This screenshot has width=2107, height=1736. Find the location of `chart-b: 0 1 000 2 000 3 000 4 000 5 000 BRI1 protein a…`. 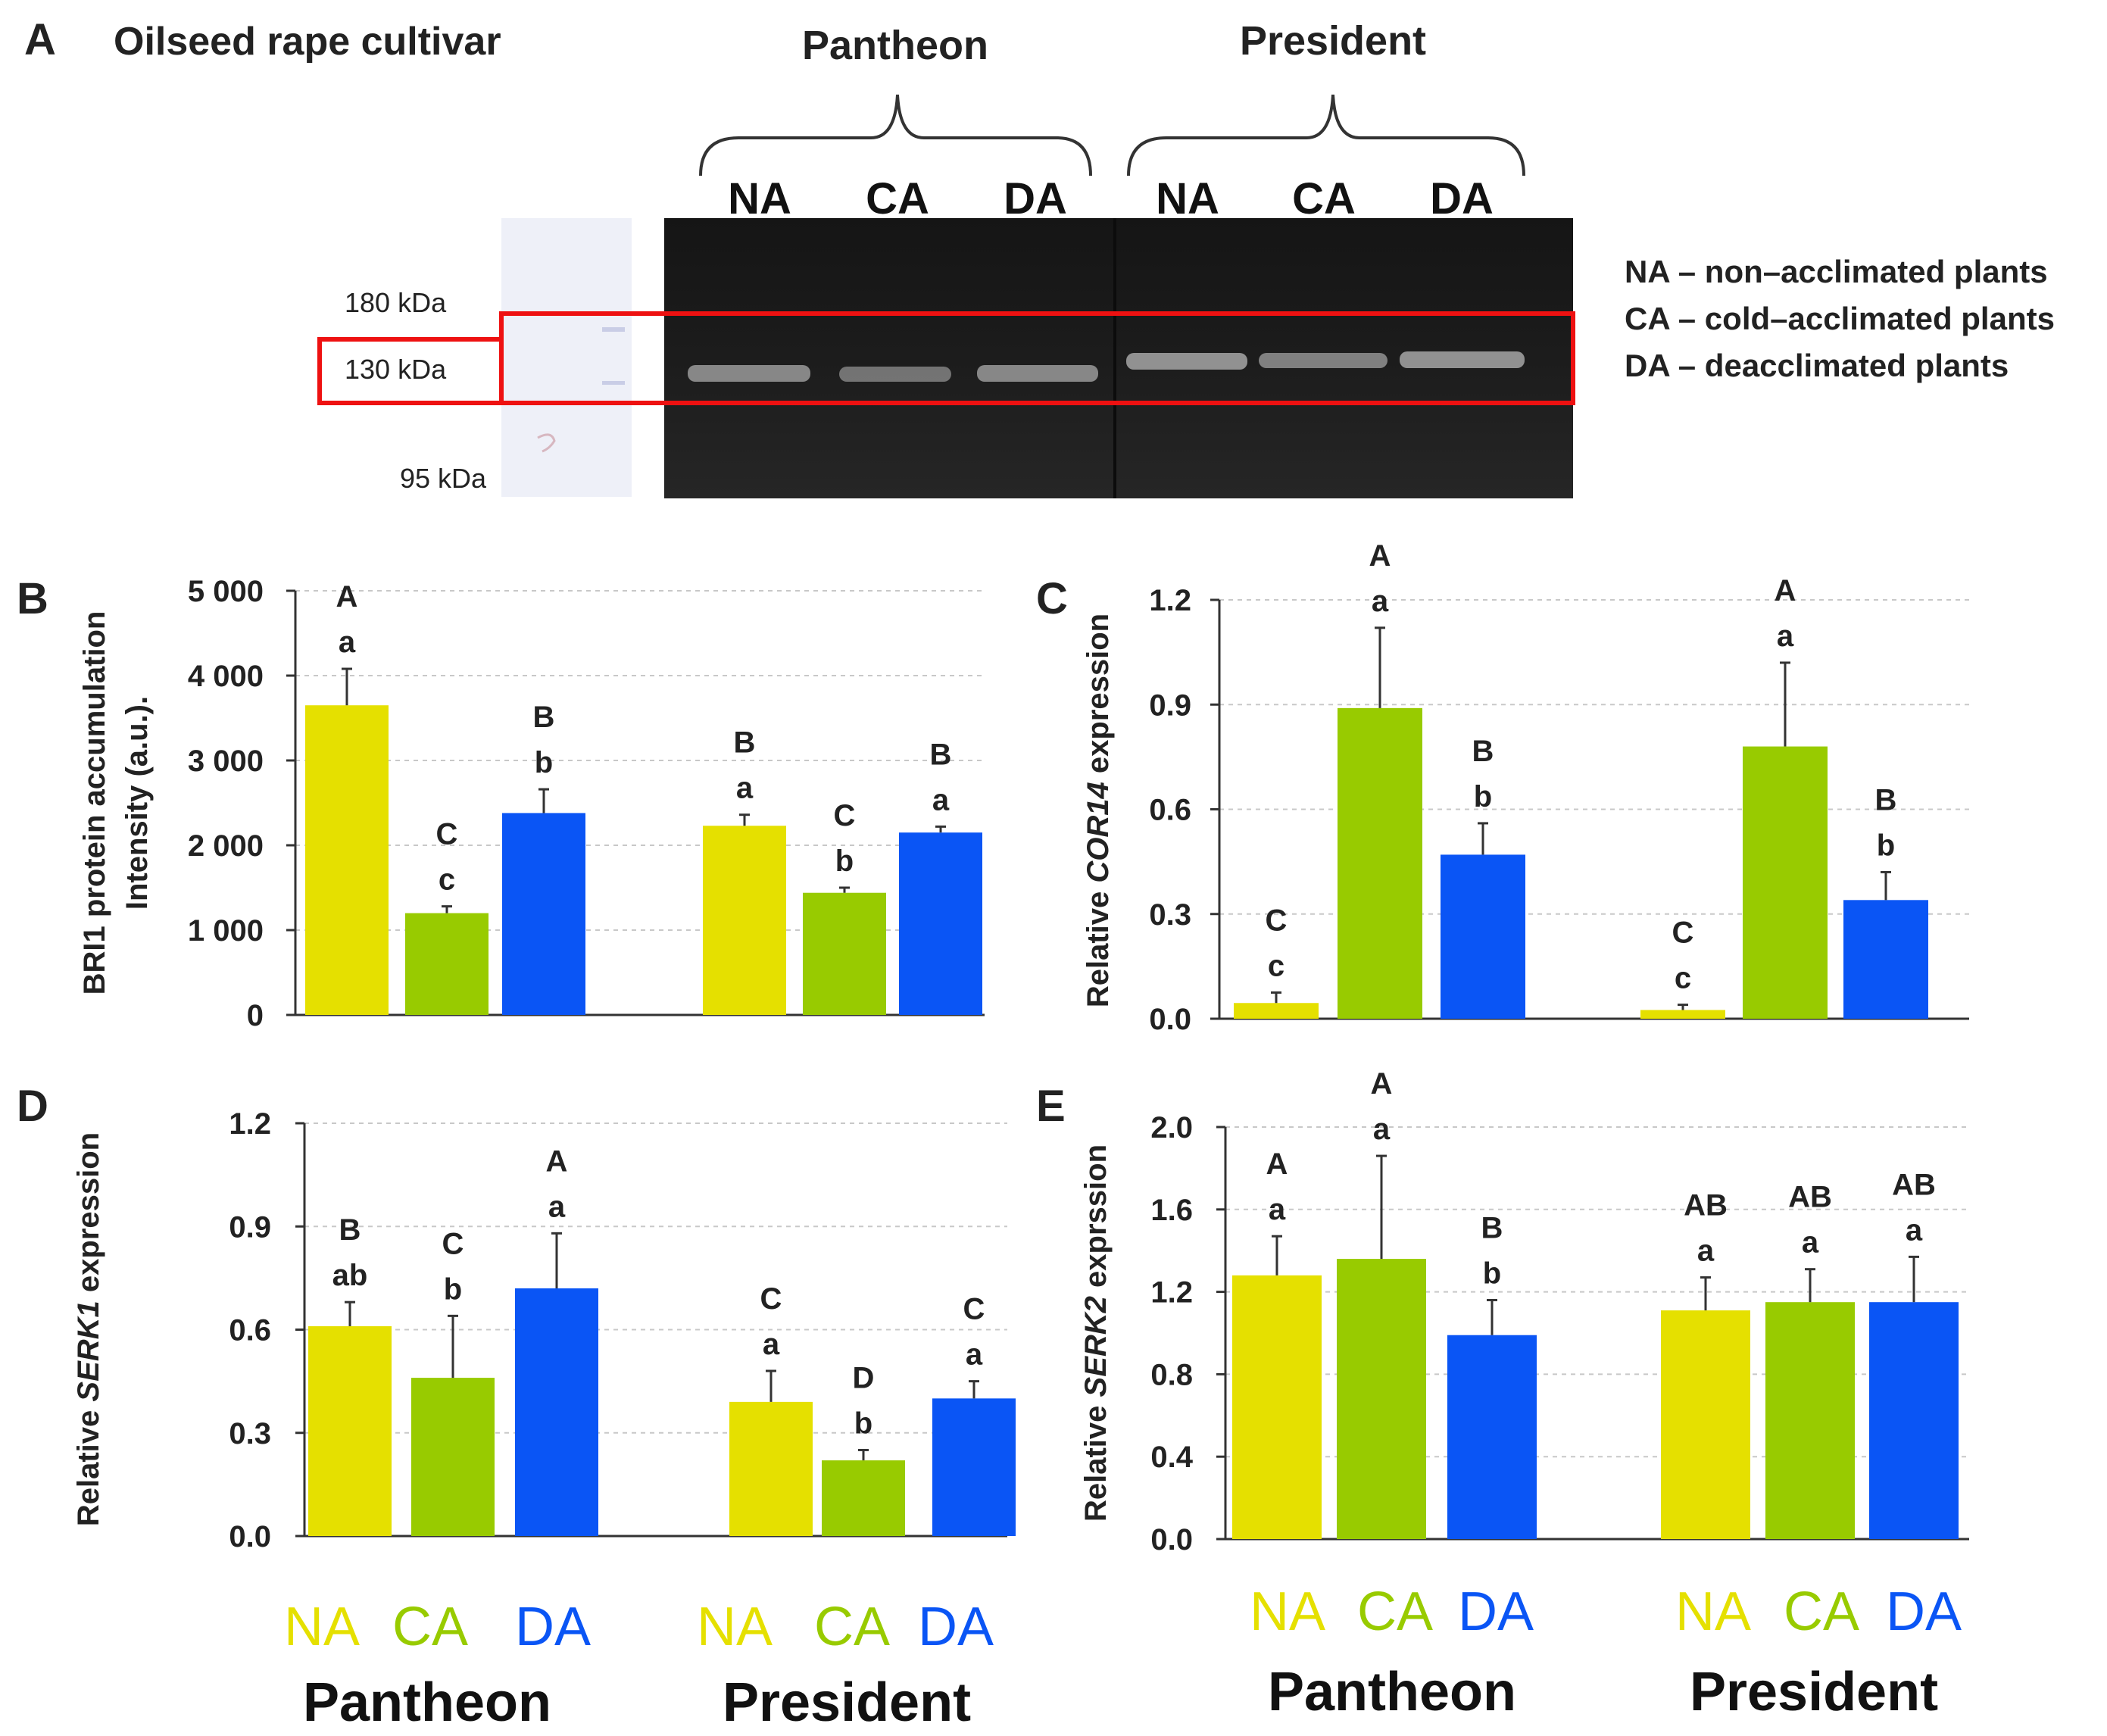

chart-b: 0 1 000 2 000 3 000 4 000 5 000 BRI1 protein a… is located at coordinates (531, 804).